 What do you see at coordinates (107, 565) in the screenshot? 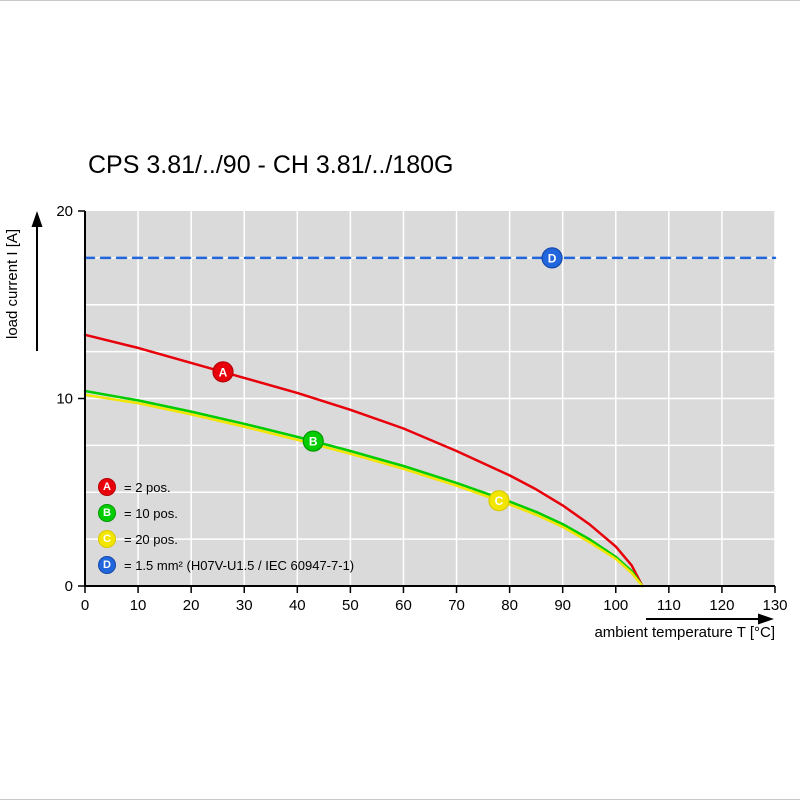
I see `legend-marker-d-icon: D` at bounding box center [107, 565].